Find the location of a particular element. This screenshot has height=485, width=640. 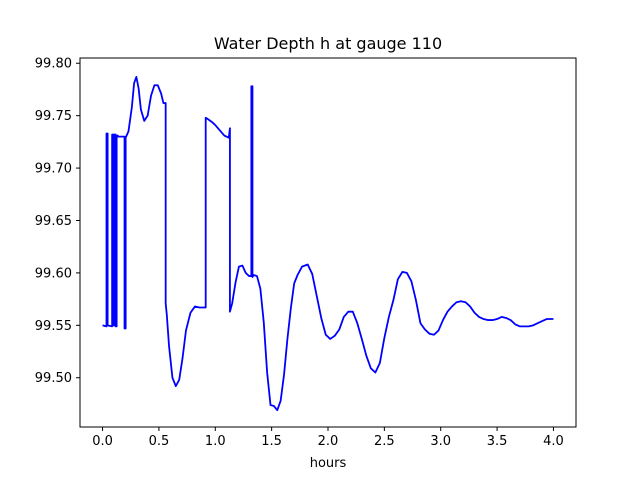

x-axis-ticks: 0.0 0.5 1.0 1.5 2.0 2.5 3.0 3.5 4.0 is located at coordinates (328, 438).